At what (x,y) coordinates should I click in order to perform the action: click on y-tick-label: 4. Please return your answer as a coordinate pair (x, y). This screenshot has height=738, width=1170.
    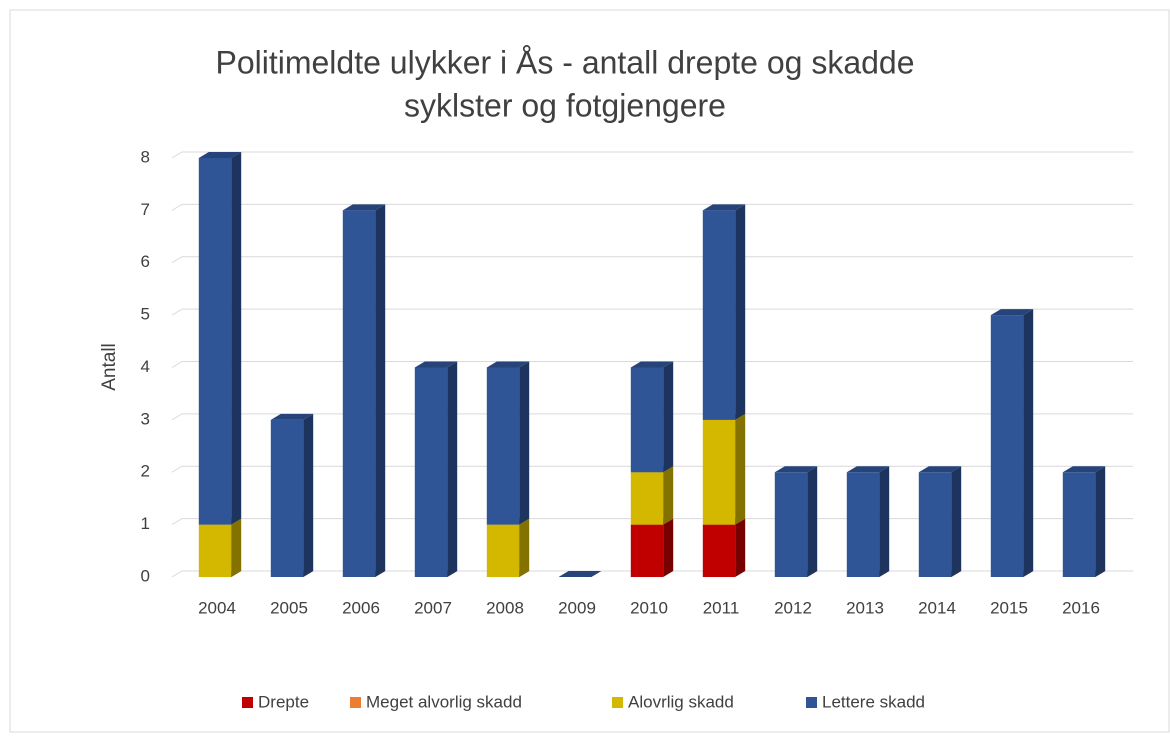
    Looking at the image, I should click on (145, 366).